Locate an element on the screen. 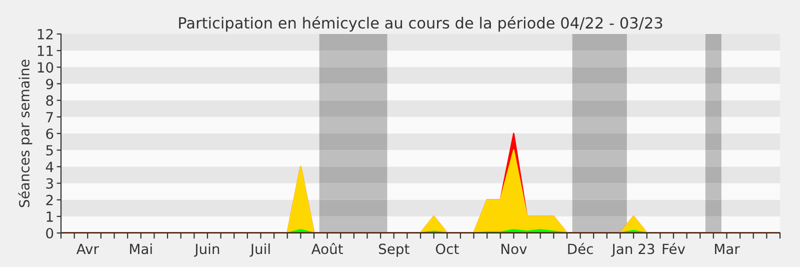 Image resolution: width=800 pixels, height=267 pixels. x-tick-label: Déc is located at coordinates (580, 248).